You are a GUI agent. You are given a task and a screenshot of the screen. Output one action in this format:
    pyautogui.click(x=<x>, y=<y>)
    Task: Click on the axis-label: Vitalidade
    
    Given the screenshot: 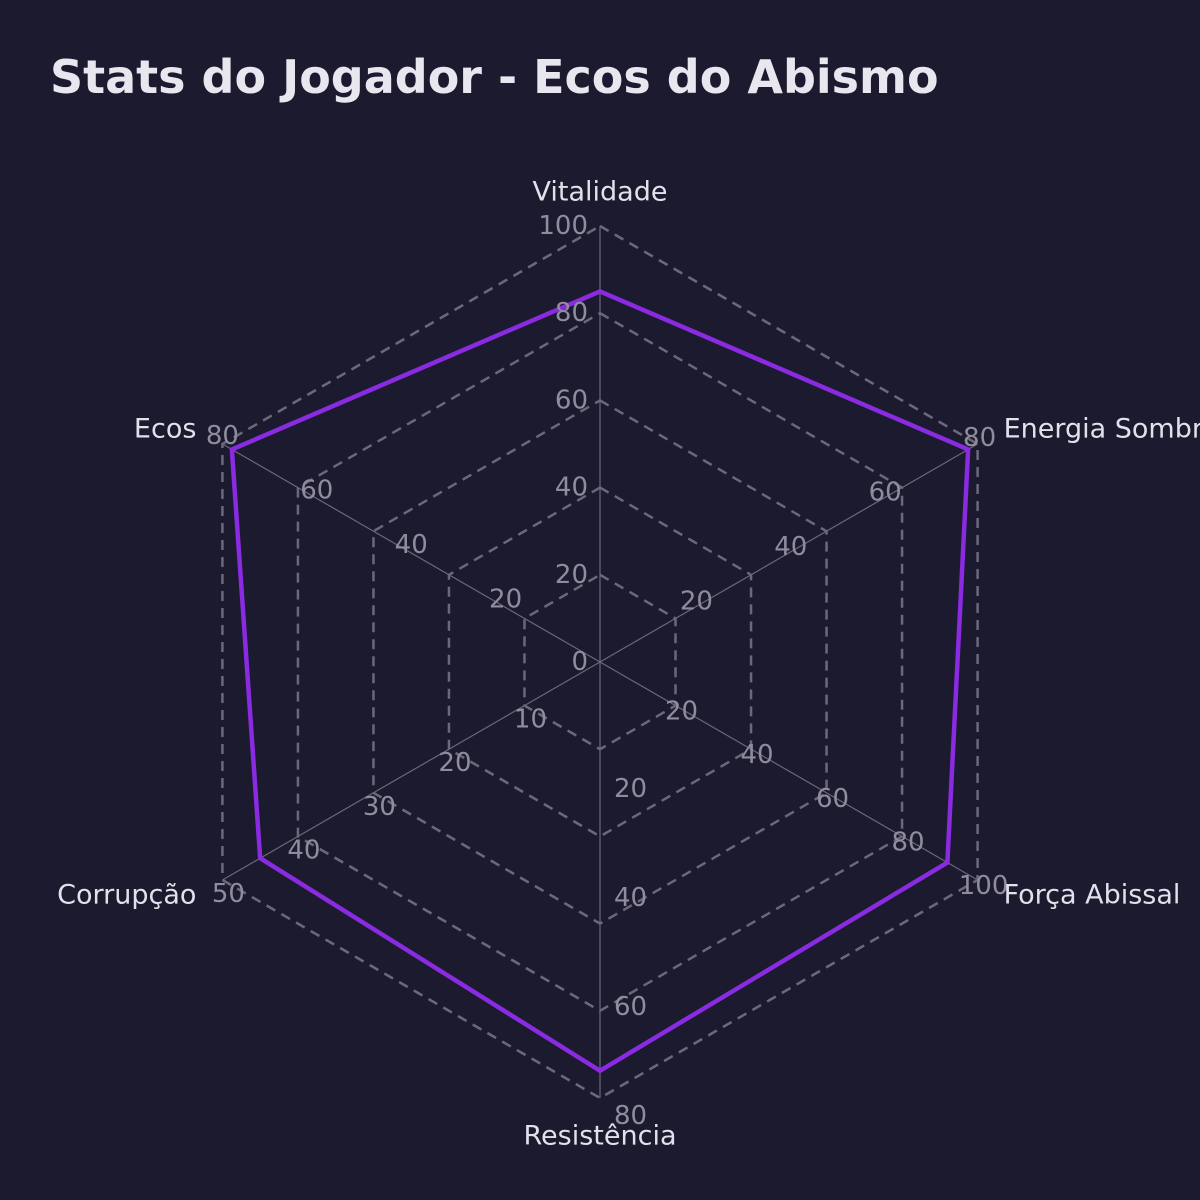 What is the action you would take?
    pyautogui.click(x=600, y=192)
    